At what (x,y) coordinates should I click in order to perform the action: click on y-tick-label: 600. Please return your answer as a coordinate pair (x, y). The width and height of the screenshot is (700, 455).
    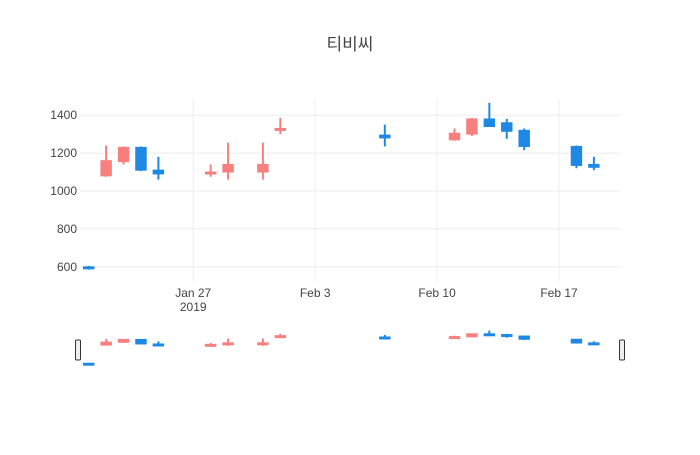
    Looking at the image, I should click on (67, 267).